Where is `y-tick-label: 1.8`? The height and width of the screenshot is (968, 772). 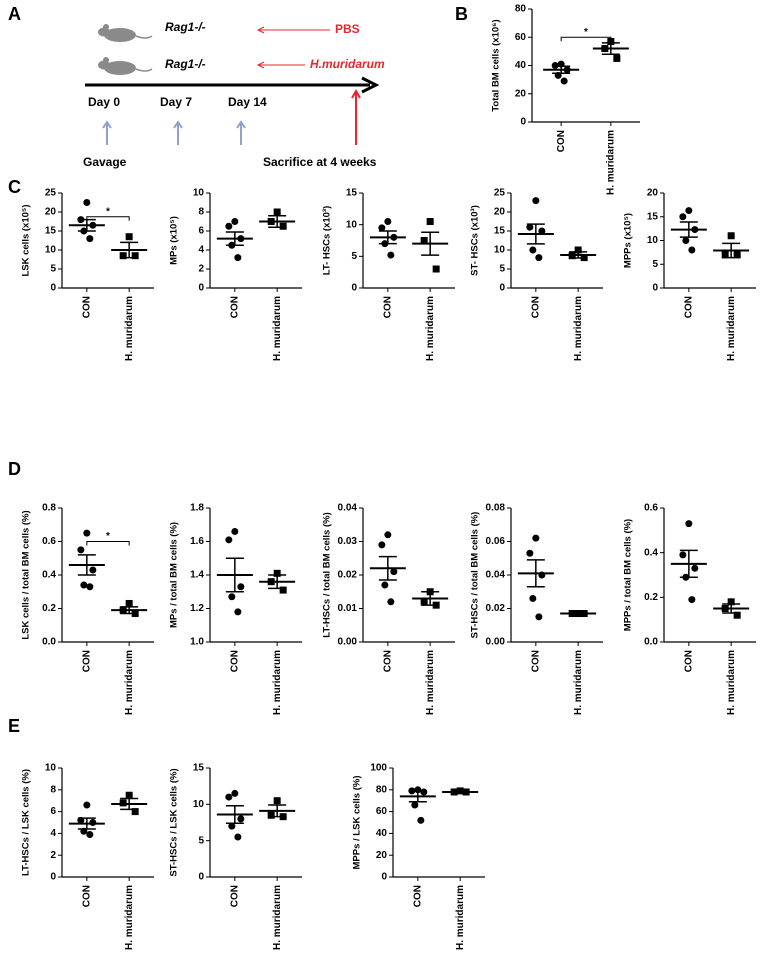 y-tick-label: 1.8 is located at coordinates (197, 508).